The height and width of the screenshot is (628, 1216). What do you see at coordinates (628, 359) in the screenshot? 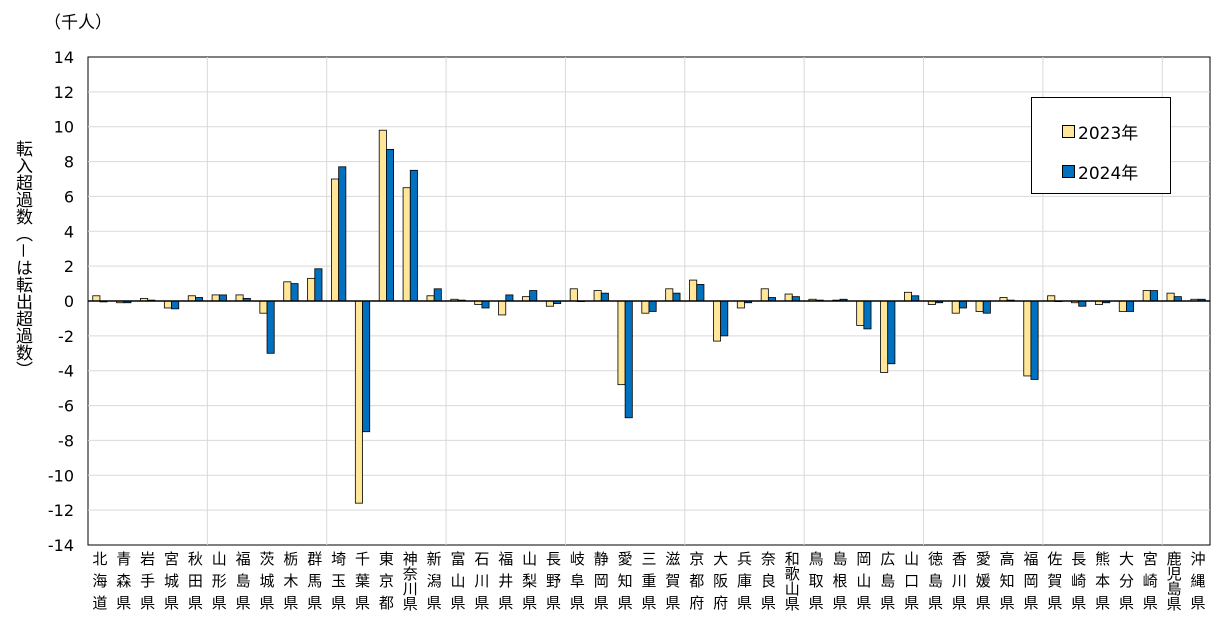
I see `bar-2024-愛知県` at bounding box center [628, 359].